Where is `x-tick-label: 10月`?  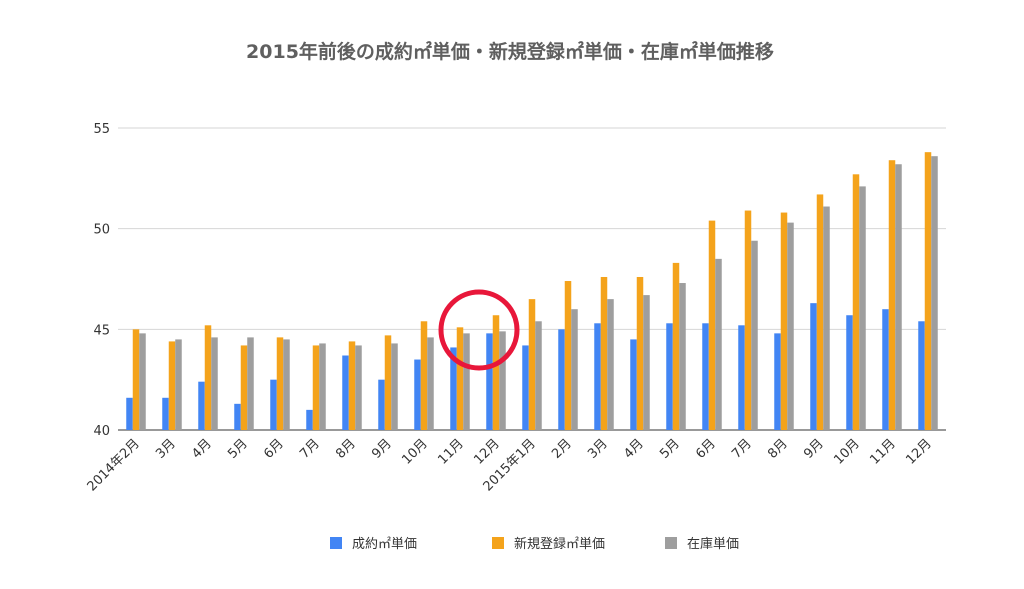
x-tick-label: 10月 is located at coordinates (414, 451).